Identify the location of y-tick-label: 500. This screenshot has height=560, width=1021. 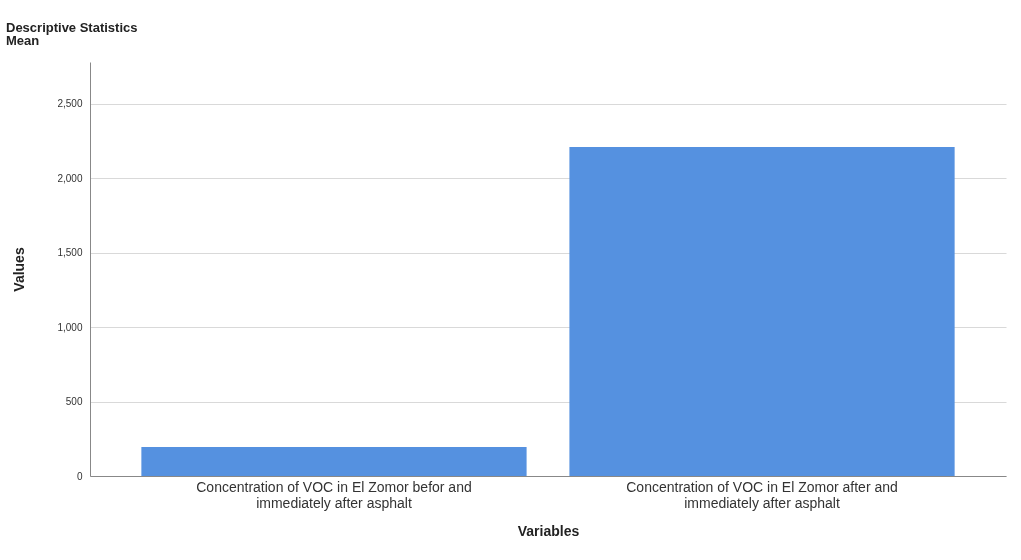
(74, 402).